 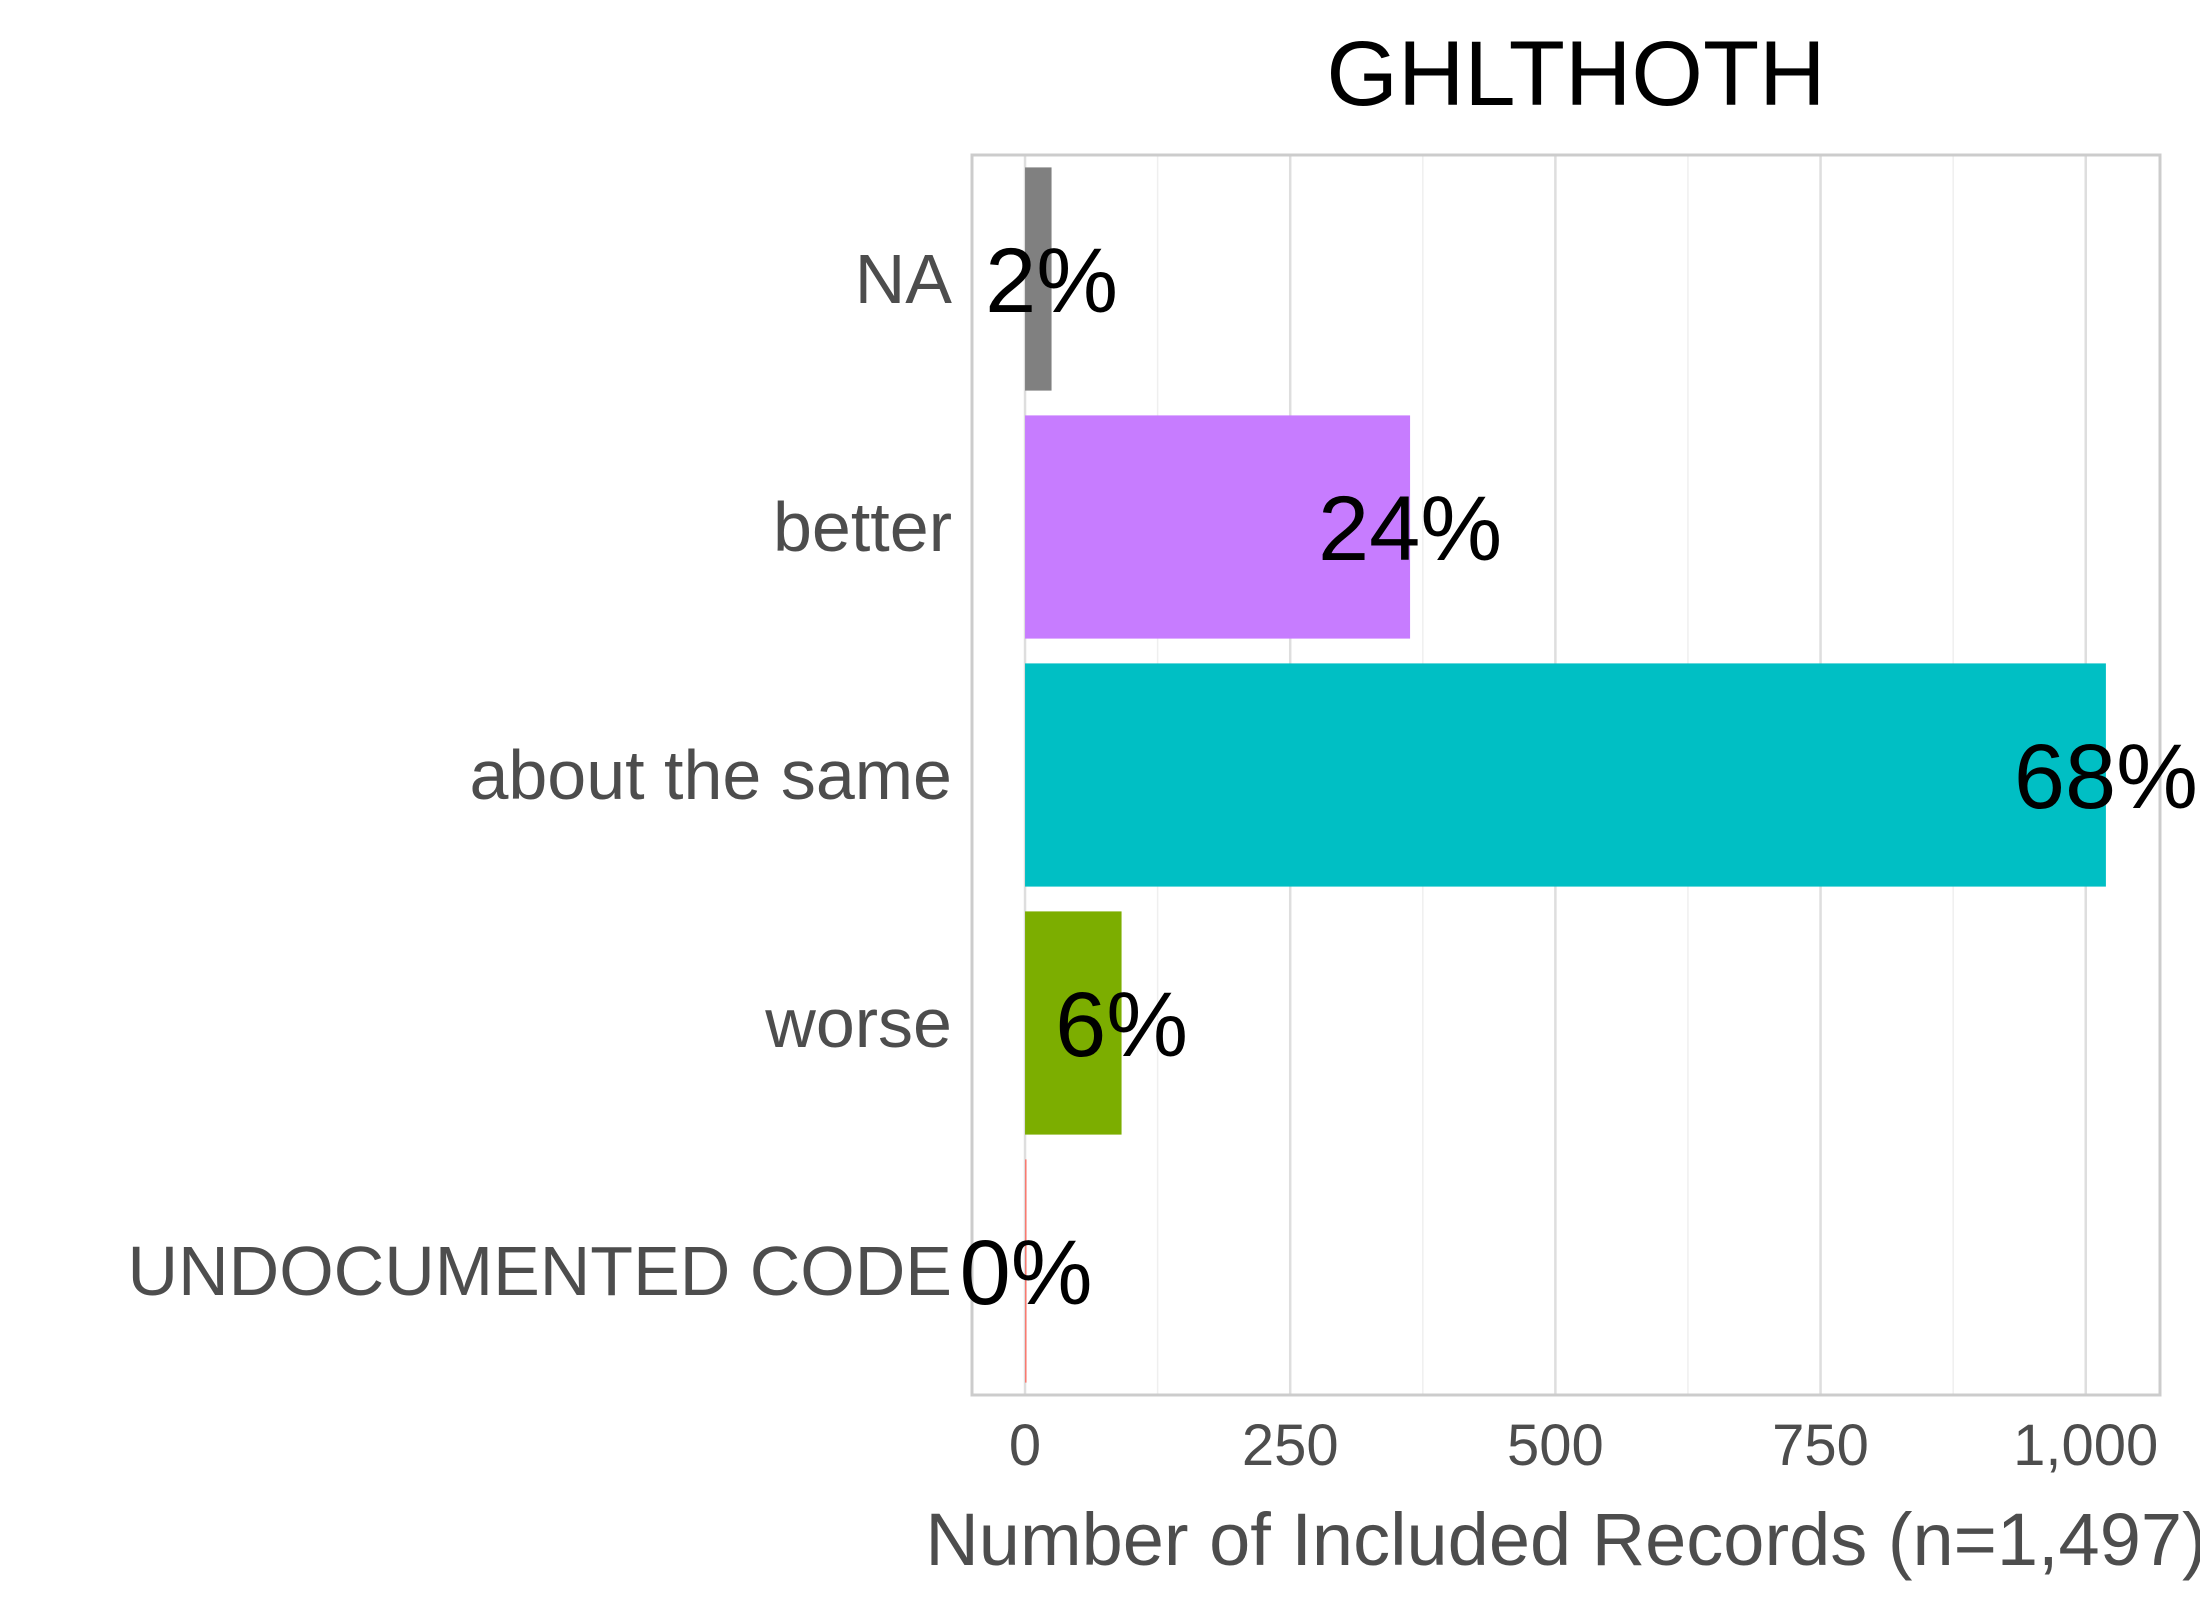 What do you see at coordinates (904, 279) in the screenshot?
I see `category-label-na: NA` at bounding box center [904, 279].